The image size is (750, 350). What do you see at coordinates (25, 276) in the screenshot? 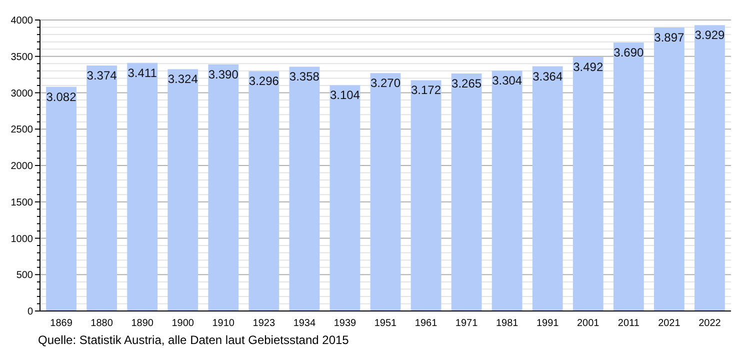
I see `y-tick-label: 500` at bounding box center [25, 276].